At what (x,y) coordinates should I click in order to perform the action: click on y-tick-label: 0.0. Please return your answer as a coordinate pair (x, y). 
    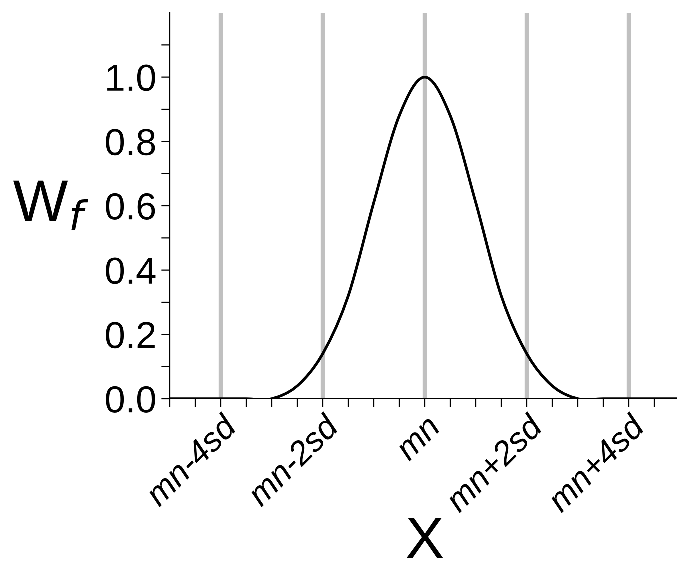
    Looking at the image, I should click on (131, 399).